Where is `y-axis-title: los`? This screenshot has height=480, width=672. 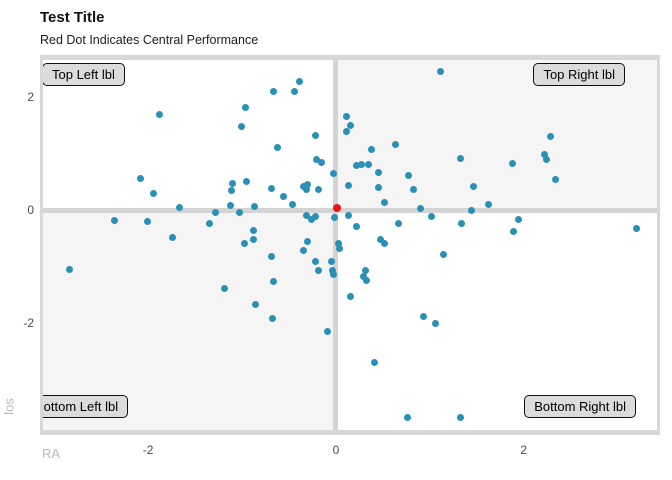 y-axis-title: los is located at coordinates (9, 406).